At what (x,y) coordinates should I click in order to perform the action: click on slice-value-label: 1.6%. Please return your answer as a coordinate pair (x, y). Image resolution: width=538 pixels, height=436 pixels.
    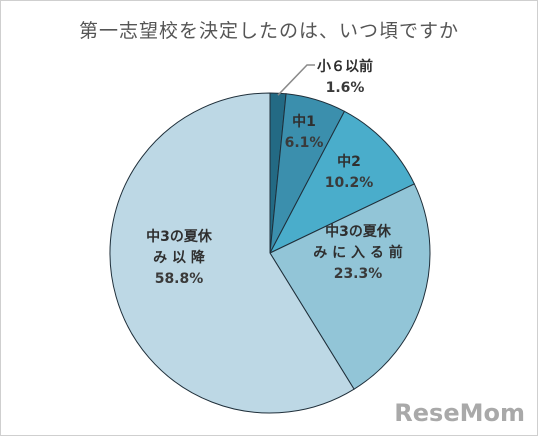
    Looking at the image, I should click on (345, 88).